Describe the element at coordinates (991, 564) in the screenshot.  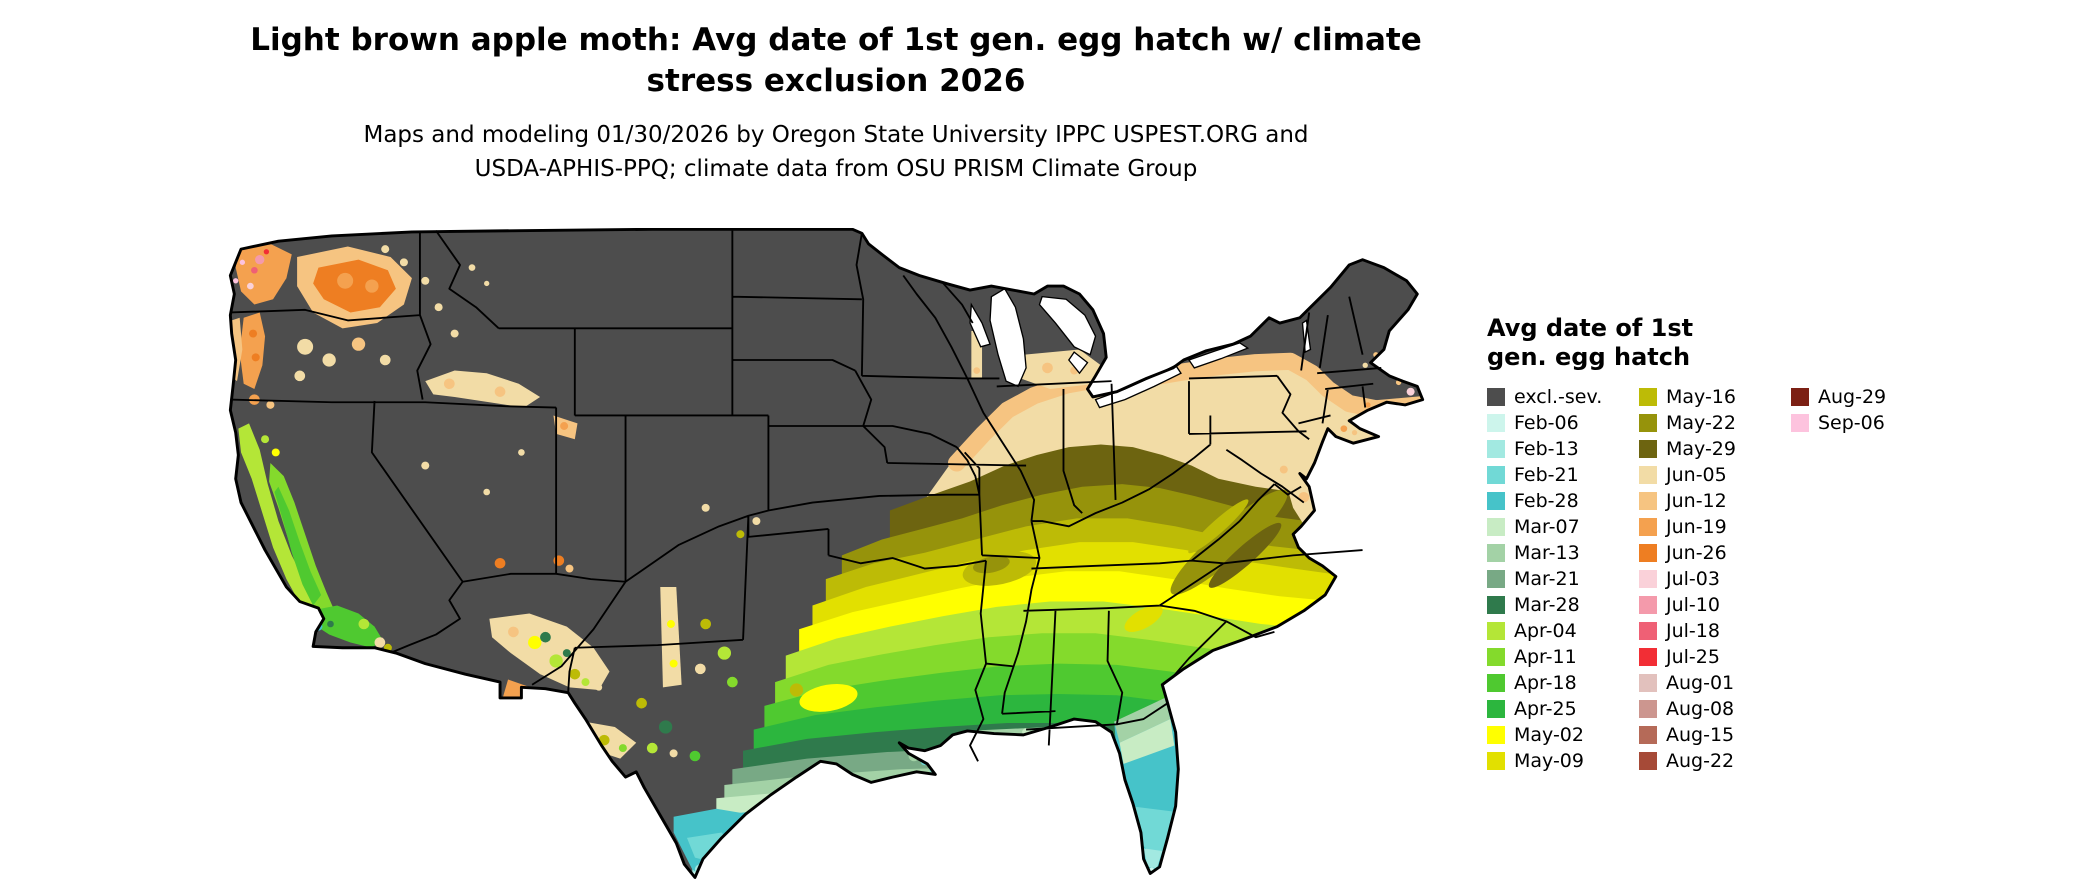
I see `ozark-core` at that location.